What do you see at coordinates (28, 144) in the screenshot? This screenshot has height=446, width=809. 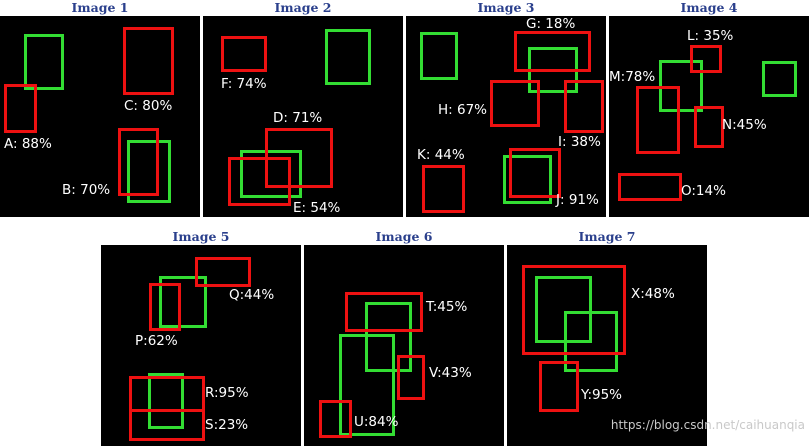 I see `box-label-a: A: 88%` at bounding box center [28, 144].